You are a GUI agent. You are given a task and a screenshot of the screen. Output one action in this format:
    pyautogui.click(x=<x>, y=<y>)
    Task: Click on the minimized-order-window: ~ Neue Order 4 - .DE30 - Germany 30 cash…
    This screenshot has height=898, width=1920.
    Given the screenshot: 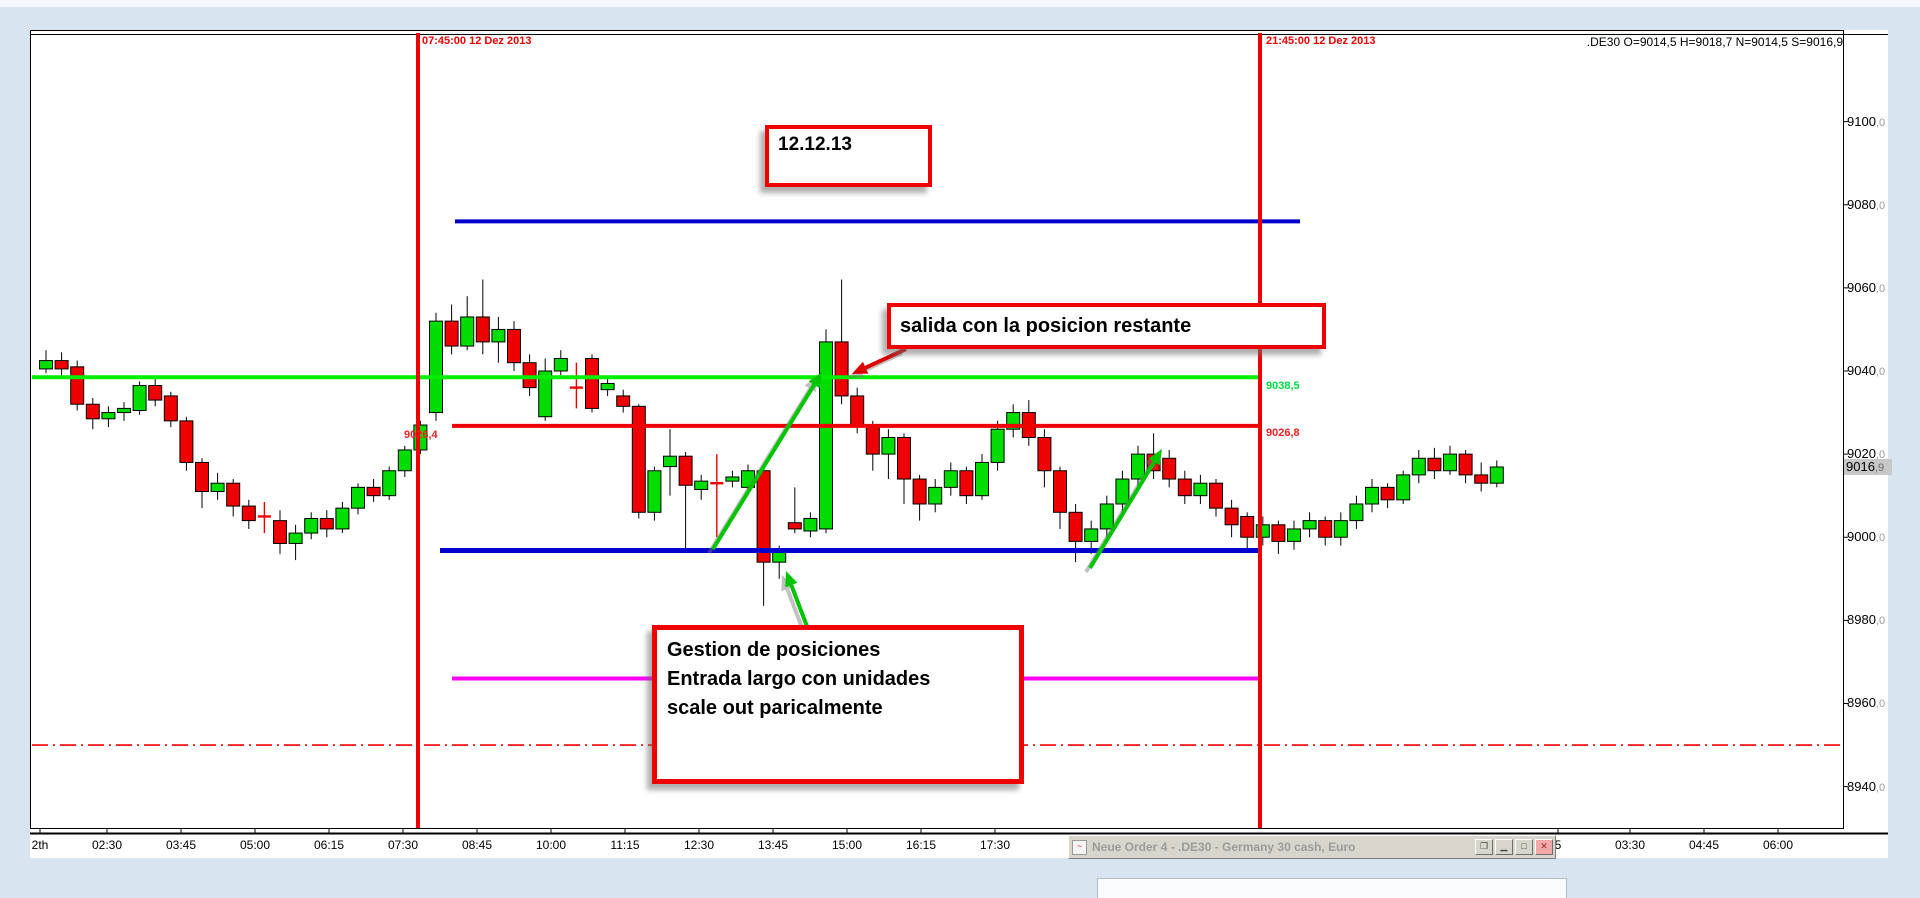 What is the action you would take?
    pyautogui.click(x=1312, y=847)
    